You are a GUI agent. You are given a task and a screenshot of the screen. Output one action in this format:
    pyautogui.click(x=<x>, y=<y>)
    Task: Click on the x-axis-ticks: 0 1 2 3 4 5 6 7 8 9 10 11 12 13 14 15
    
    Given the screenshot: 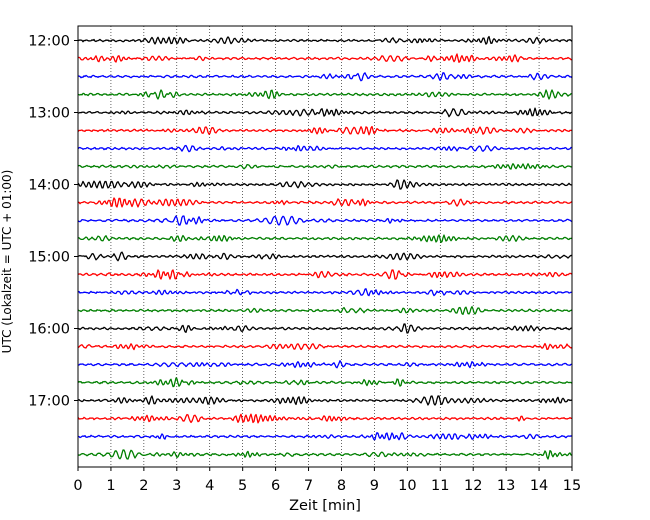 What is the action you would take?
    pyautogui.click(x=327, y=480)
    